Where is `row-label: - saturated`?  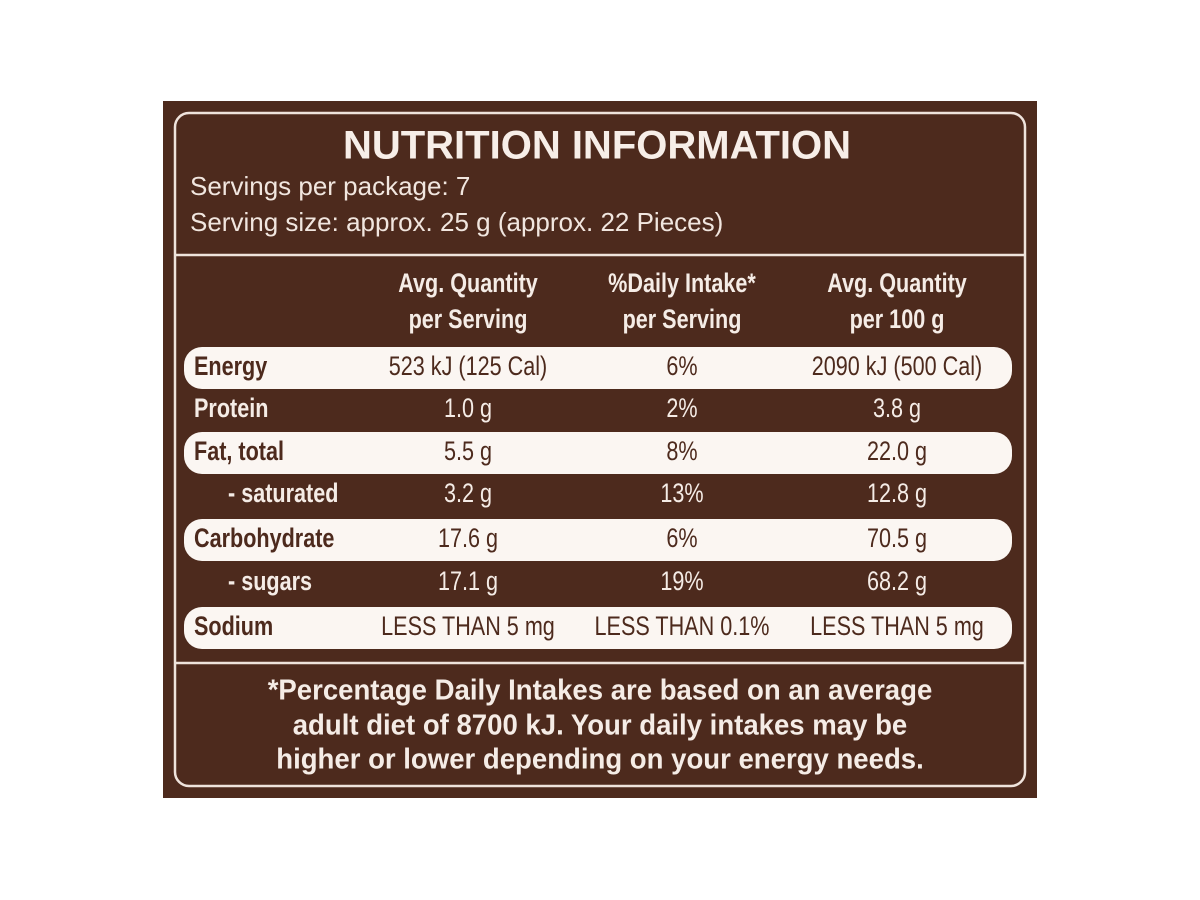
row-label: - saturated is located at coordinates (283, 493).